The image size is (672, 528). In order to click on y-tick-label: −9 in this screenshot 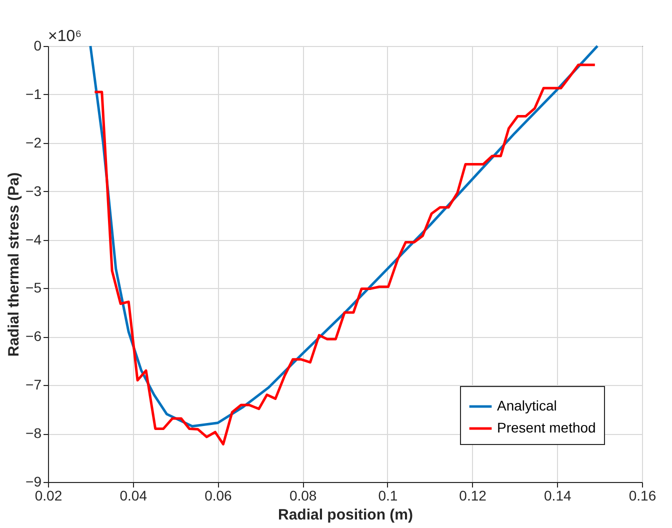, I will do `click(34, 482)`.